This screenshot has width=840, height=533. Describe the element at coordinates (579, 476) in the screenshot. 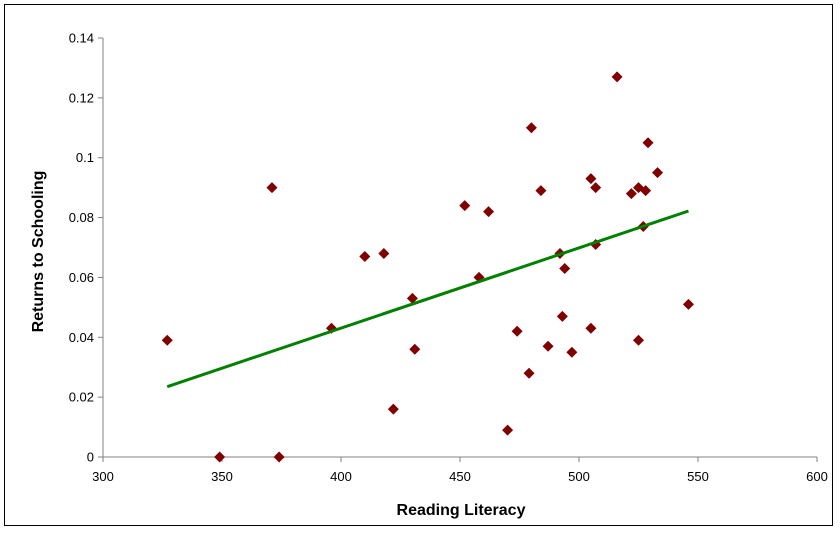

I see `x-tick-label: 500` at that location.